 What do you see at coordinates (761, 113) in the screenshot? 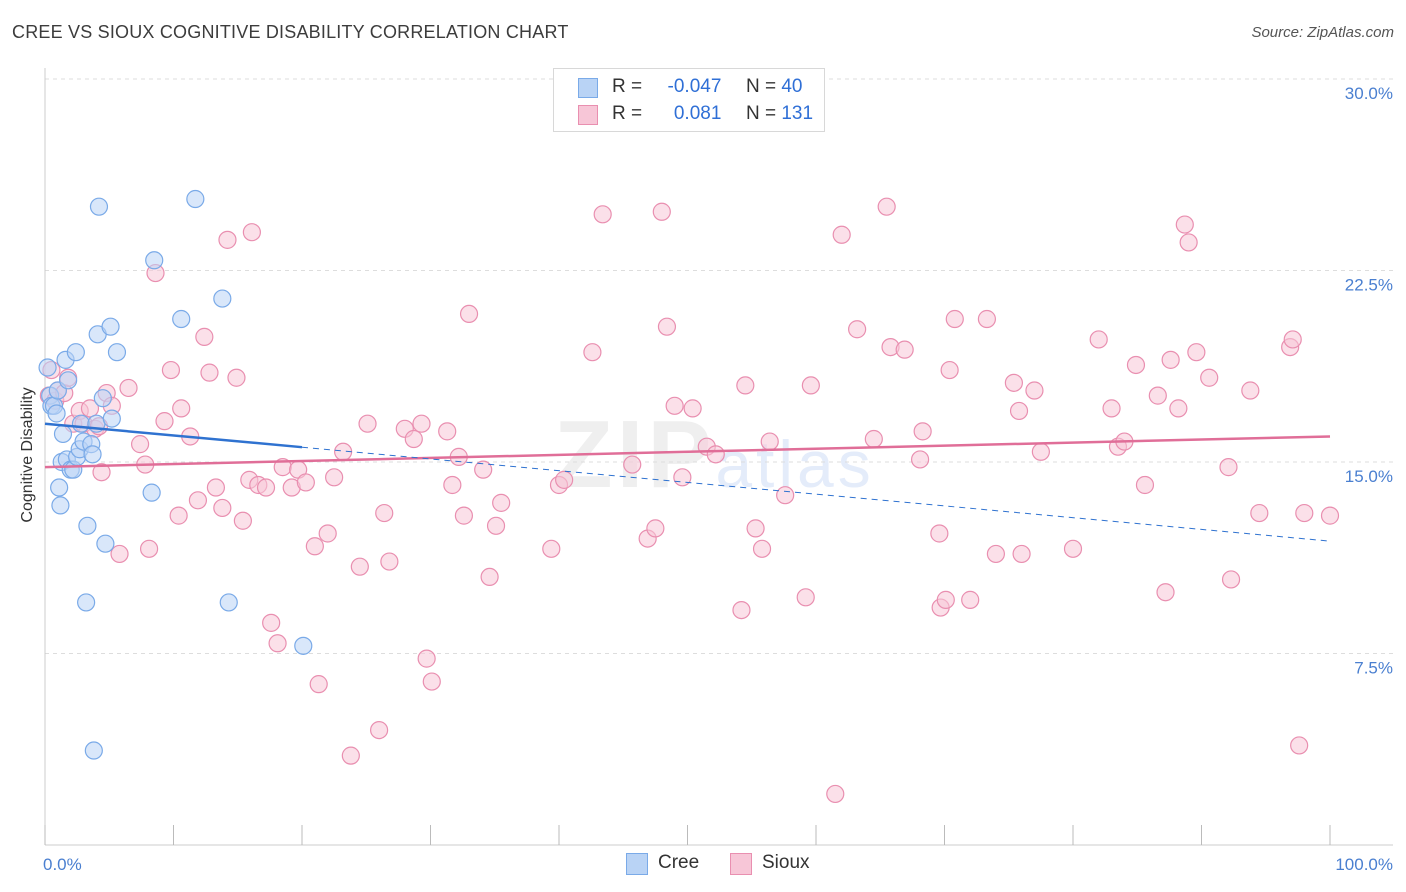
I see `sioux-n-label: N =` at bounding box center [761, 113].